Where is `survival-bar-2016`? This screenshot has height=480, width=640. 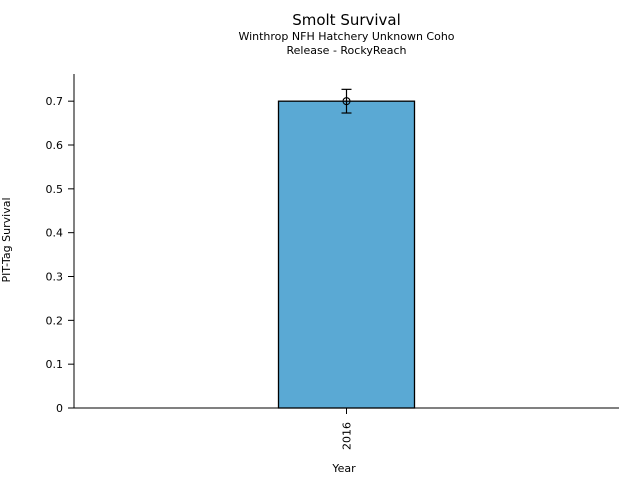
survival-bar-2016 is located at coordinates (346, 254).